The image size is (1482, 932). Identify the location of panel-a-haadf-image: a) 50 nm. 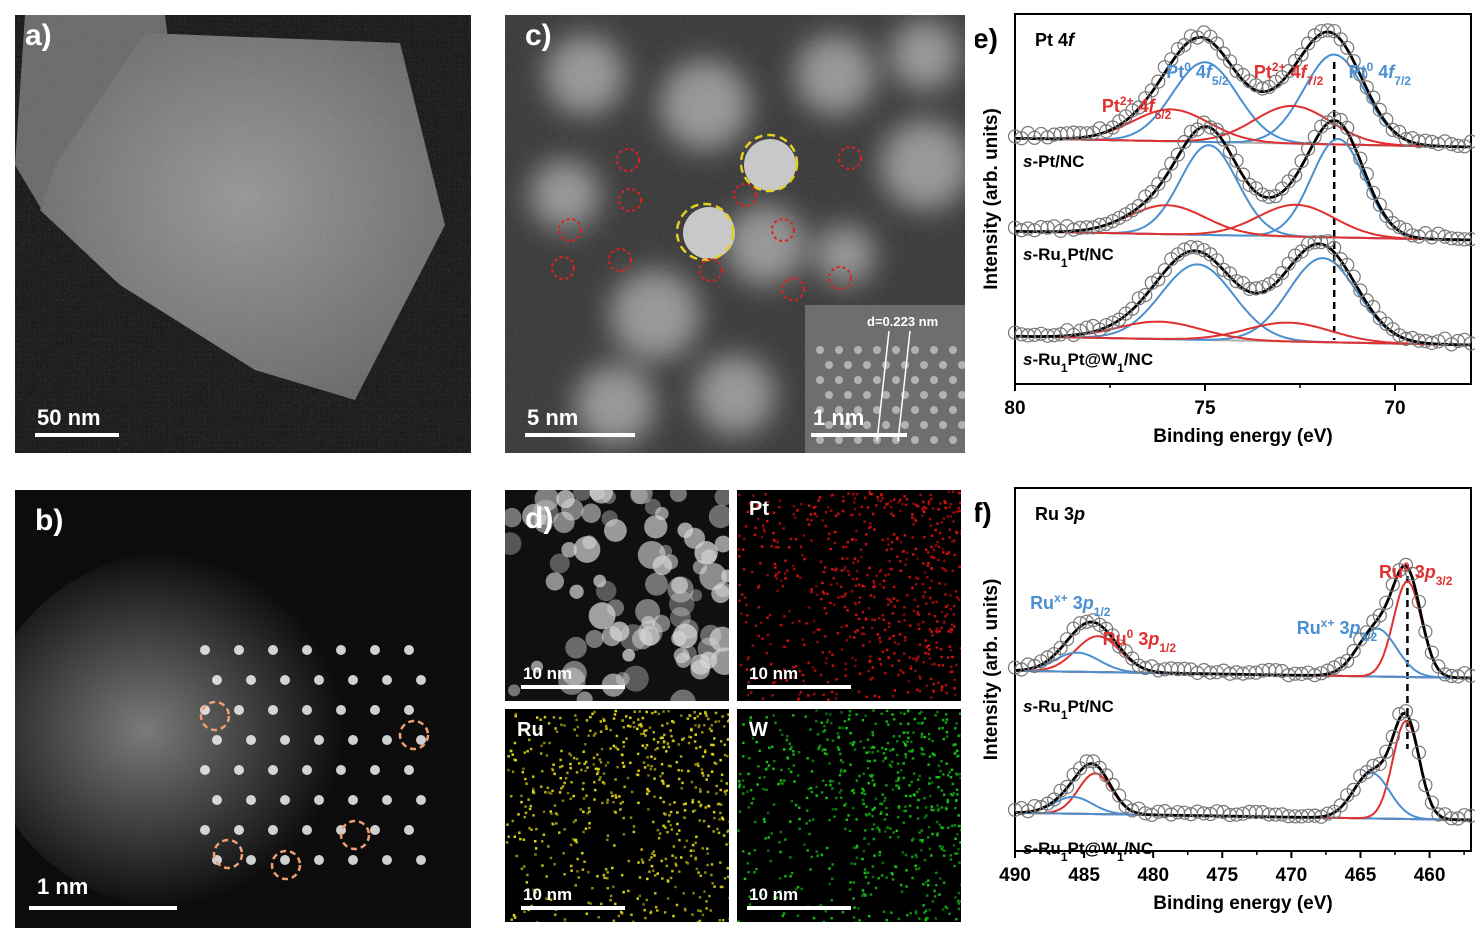
(243, 234).